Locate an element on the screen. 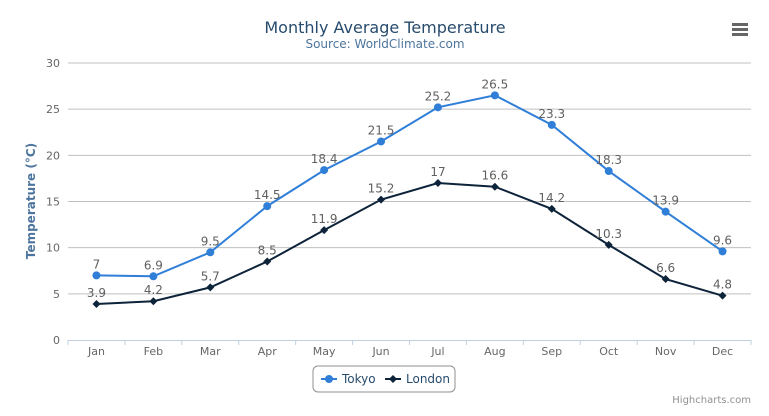 Image resolution: width=769 pixels, height=416 pixels. x-tick-label: Nov is located at coordinates (666, 351).